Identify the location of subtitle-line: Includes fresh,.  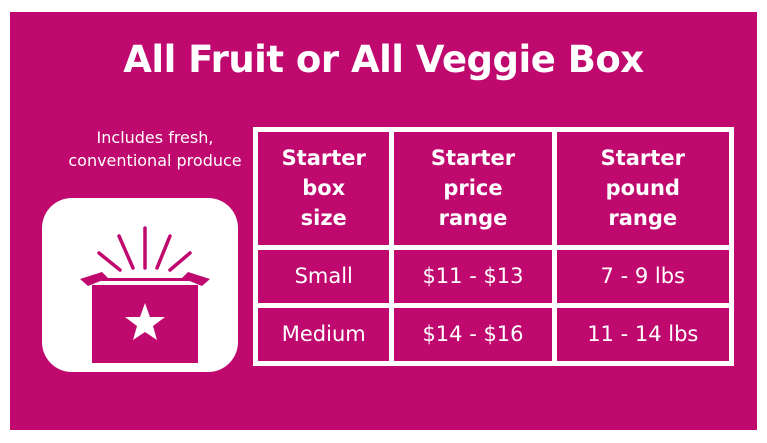
(155, 137).